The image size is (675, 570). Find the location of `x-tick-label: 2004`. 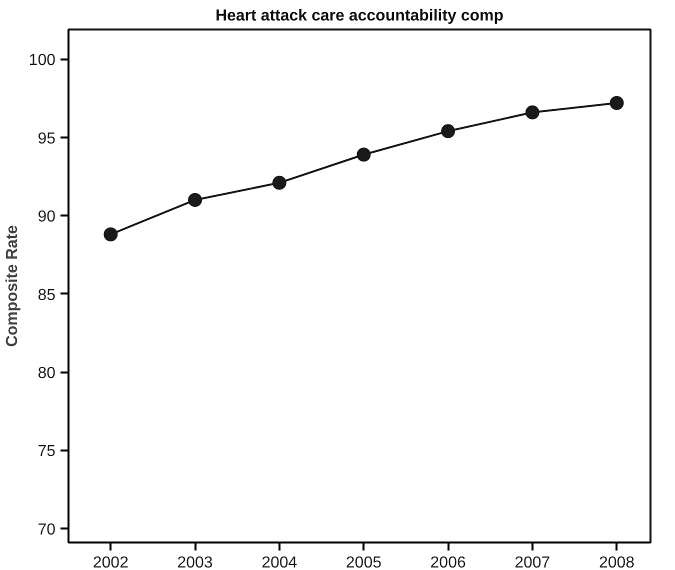

x-tick-label: 2004 is located at coordinates (280, 562).